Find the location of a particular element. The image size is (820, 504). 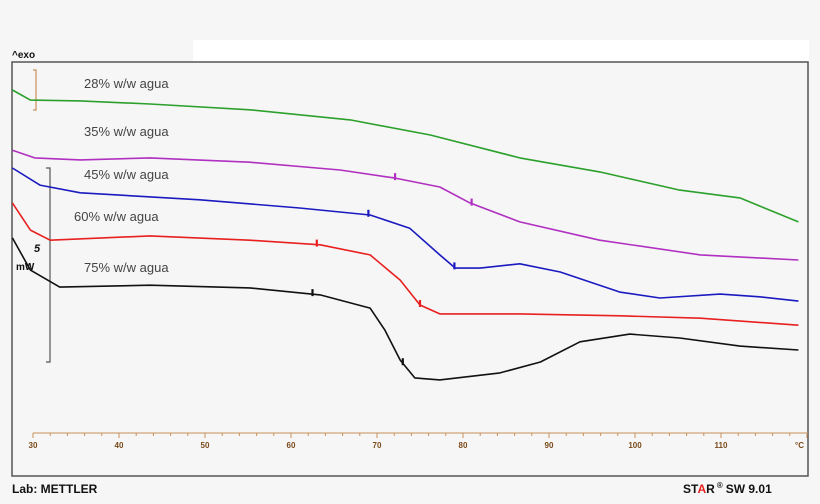

series-label-75: 75% w/w agua is located at coordinates (126, 267).